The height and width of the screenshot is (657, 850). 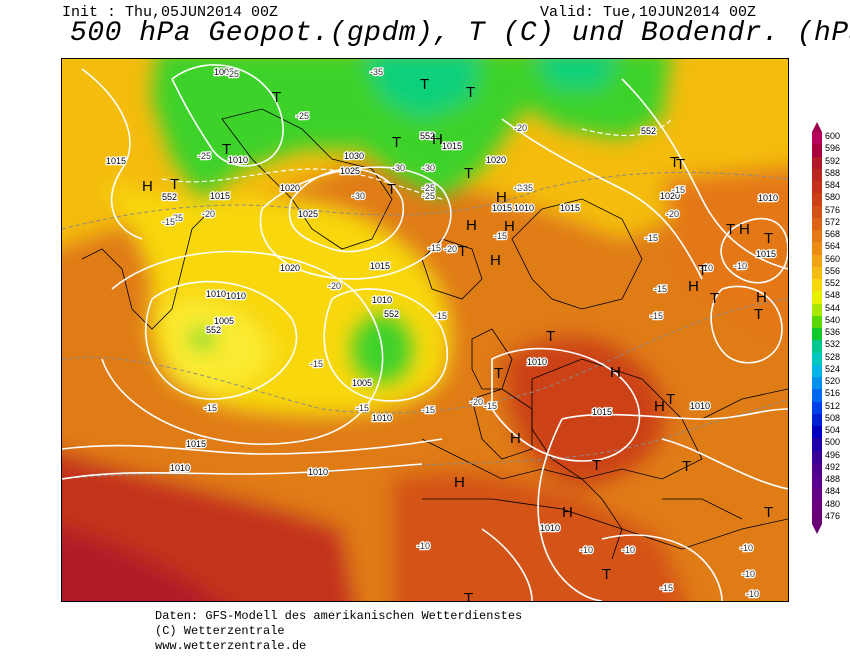 What do you see at coordinates (830, 432) in the screenshot?
I see `legend-entry: 504` at bounding box center [830, 432].